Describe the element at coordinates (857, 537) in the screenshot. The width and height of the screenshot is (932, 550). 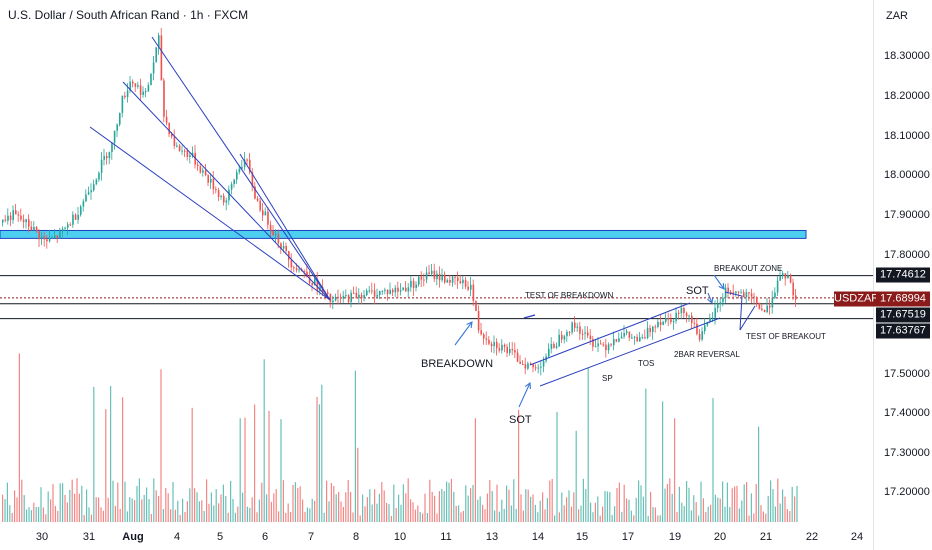
I see `date-tick: 24` at that location.